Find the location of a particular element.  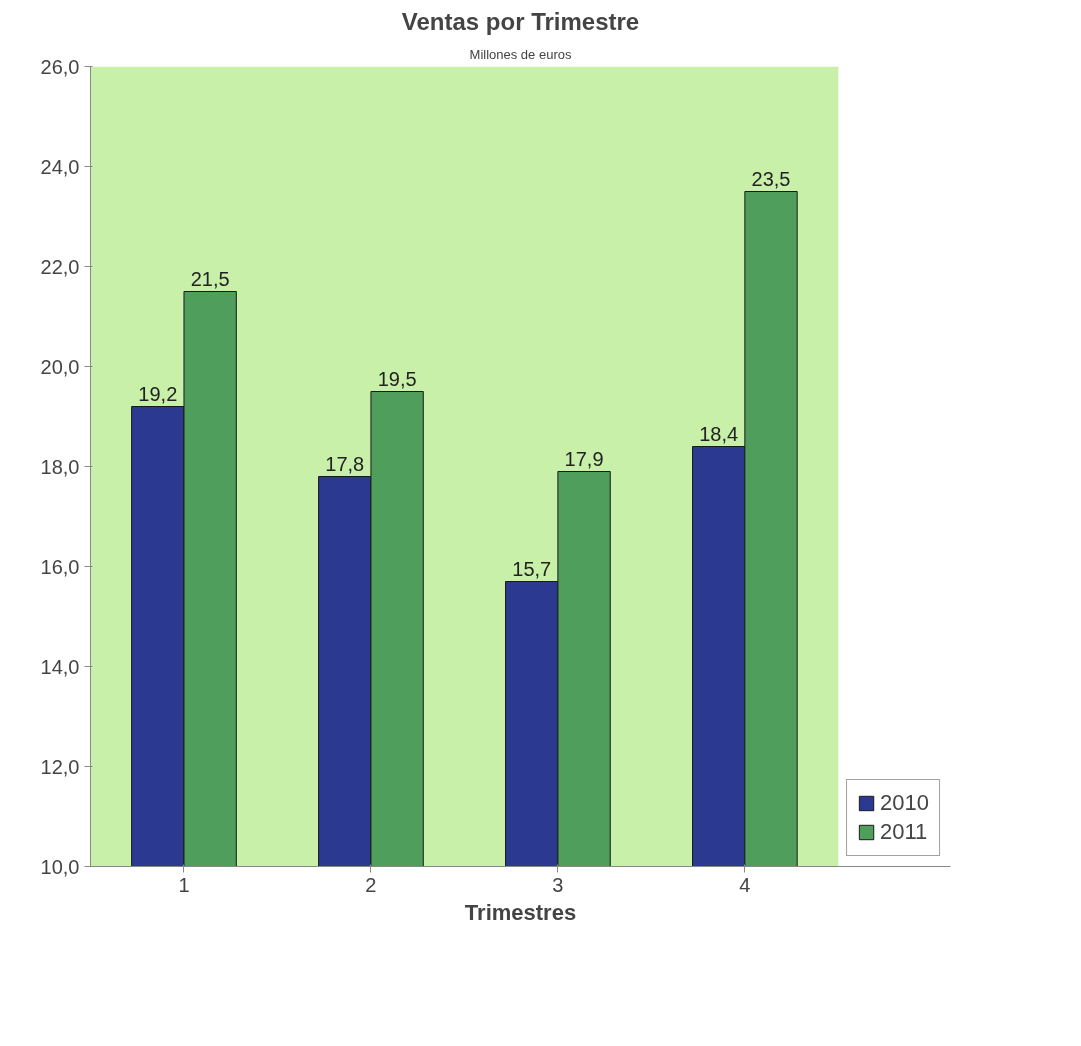

data-label: 23,5 is located at coordinates (771, 178).